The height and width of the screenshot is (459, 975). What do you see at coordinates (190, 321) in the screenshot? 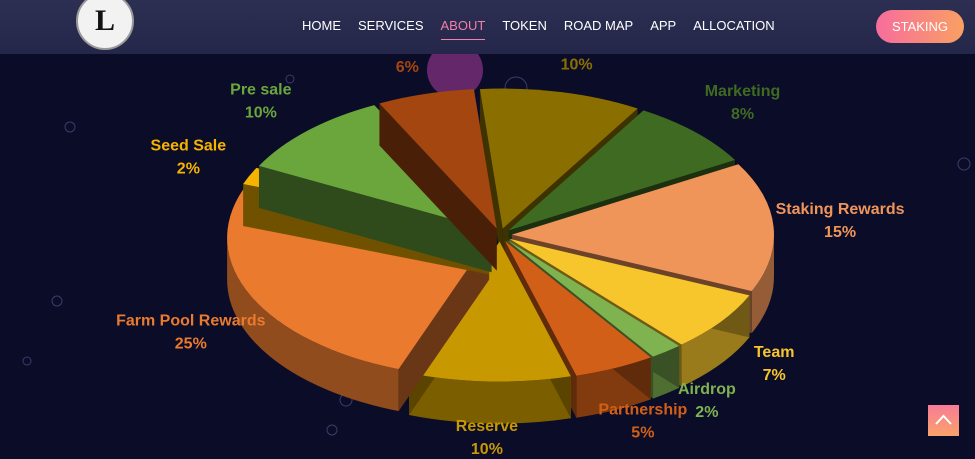
I see `slice-label: Farm Pool Rewards` at bounding box center [190, 321].